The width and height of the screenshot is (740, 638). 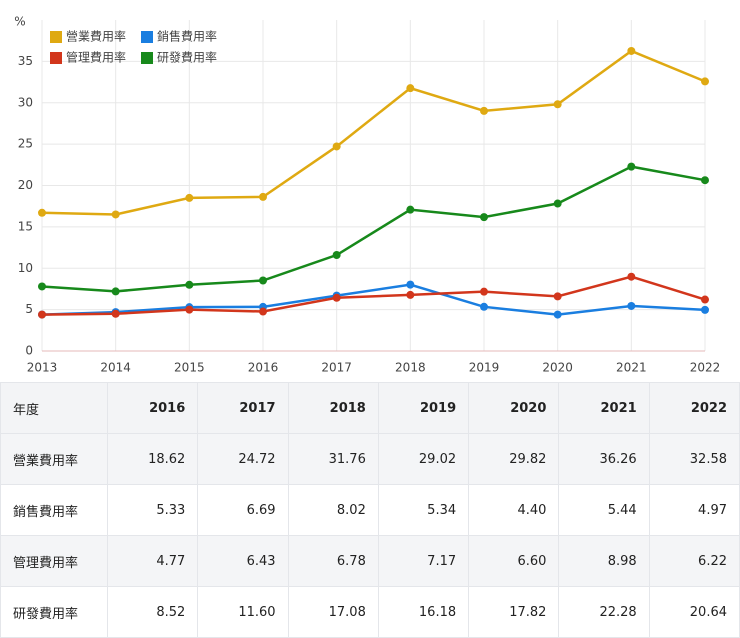 I want to click on y-axis-label: %, so click(x=19, y=22).